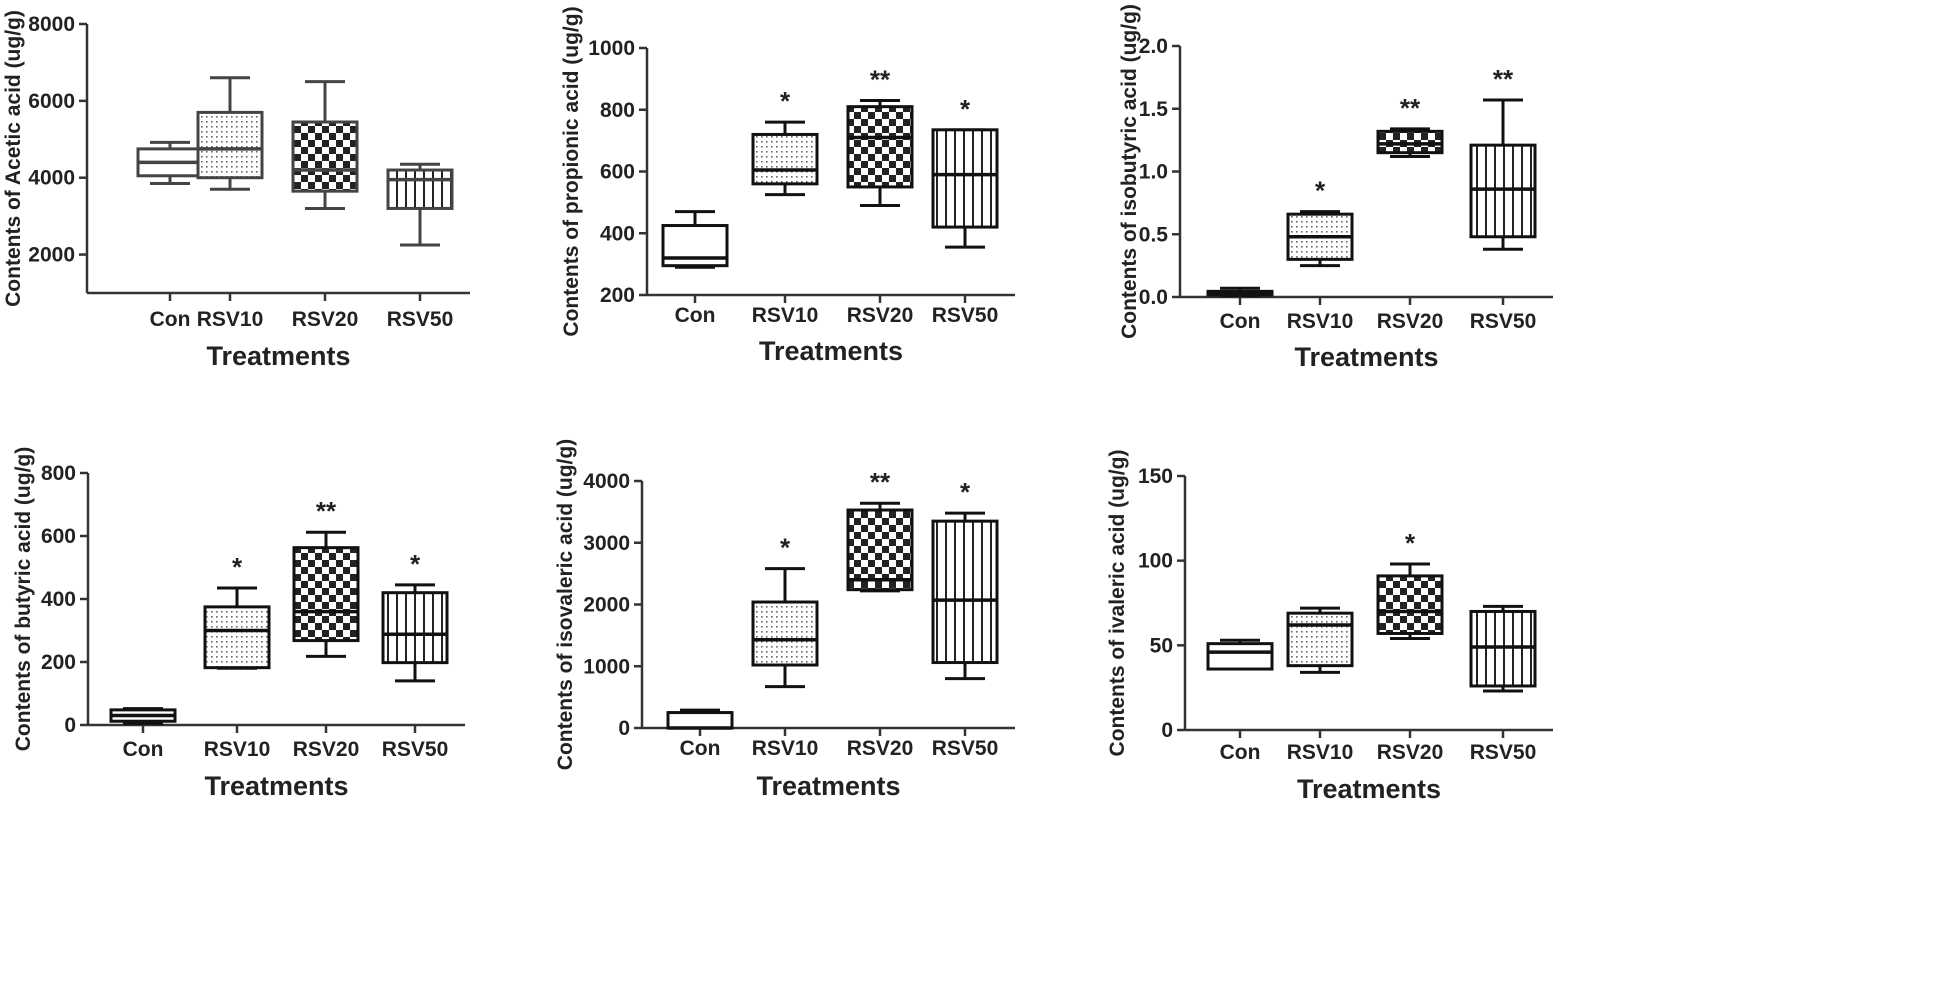 Image resolution: width=1955 pixels, height=1005 pixels. Describe the element at coordinates (58, 536) in the screenshot. I see `chart-4-y-tick-label: 600` at that location.